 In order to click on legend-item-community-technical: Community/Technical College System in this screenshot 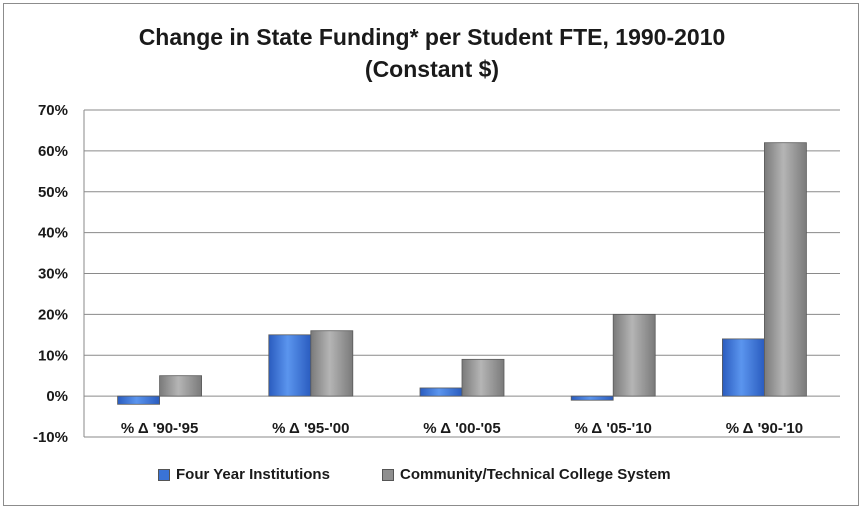, I will do `click(526, 474)`.